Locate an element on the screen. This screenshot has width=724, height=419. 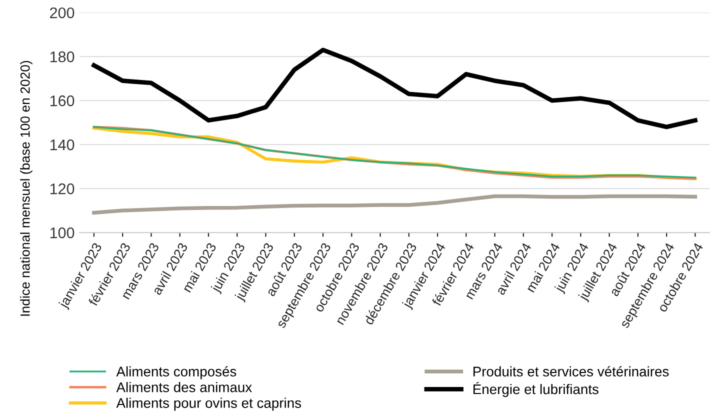
y-tick-label: 200 is located at coordinates (62, 12).